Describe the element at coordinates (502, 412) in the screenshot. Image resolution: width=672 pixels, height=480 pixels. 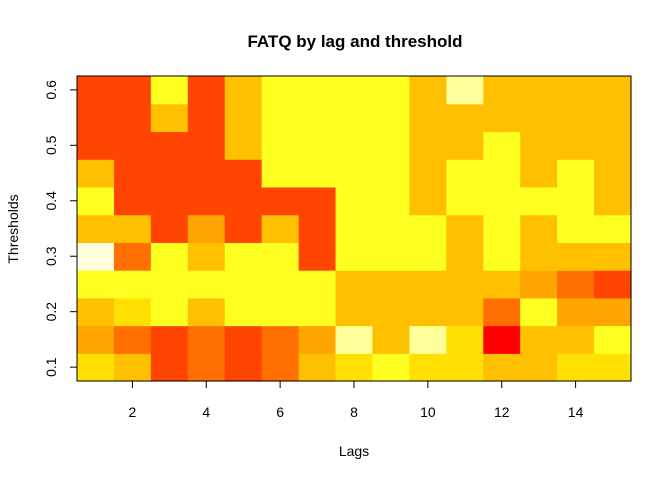
I see `x-tick-label: 12` at that location.